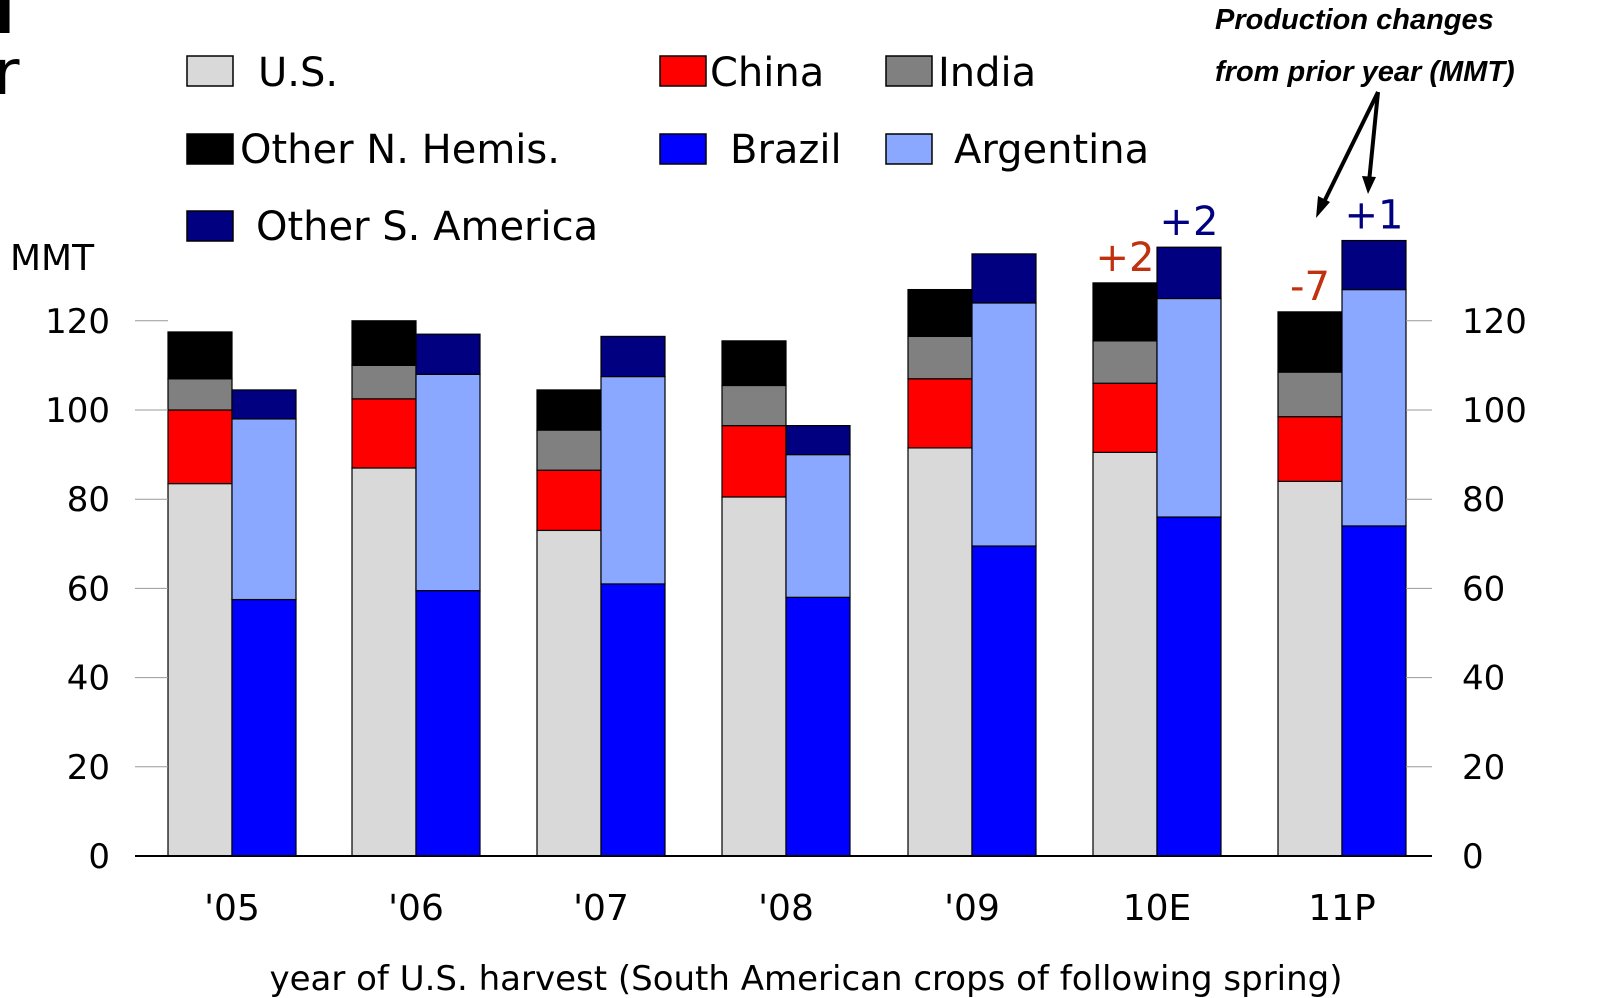  Describe the element at coordinates (1125, 258) in the screenshot. I see `change-label-10e-northern-hemisphere: +2` at that location.